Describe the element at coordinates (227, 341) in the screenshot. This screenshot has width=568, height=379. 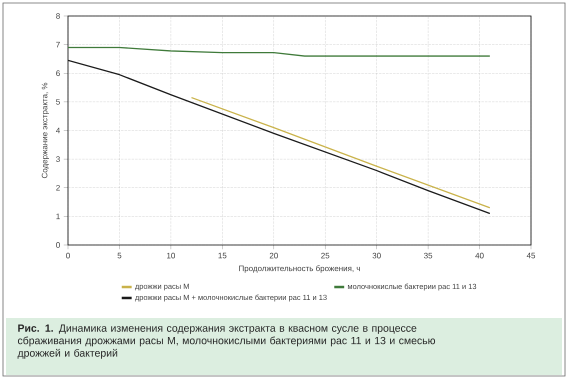
I see `text: Рис. 1. Динамика изменения содержания экстракта в квасном сусле в процессе сбраживания дрожжами расы М, молочнокислыми бактериями рас 11 и 13 и смесью дрожжей и бактерий` at that location.